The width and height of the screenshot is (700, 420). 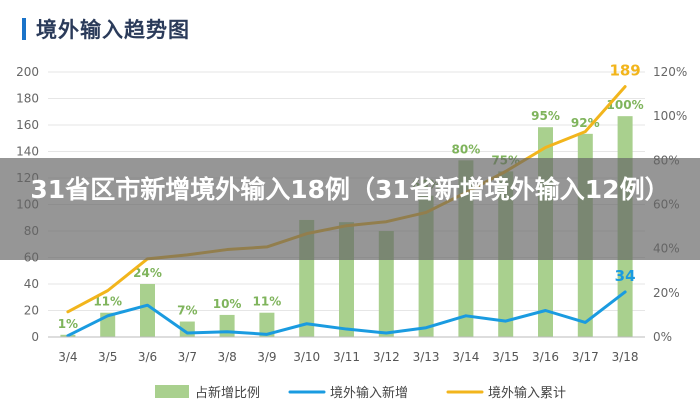 I want to click on series-line, so click(x=346, y=314).